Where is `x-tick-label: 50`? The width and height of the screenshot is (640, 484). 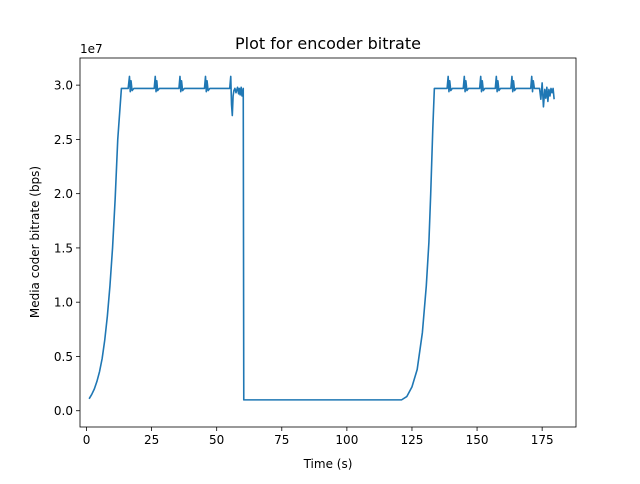
x-tick-label: 50 is located at coordinates (216, 440).